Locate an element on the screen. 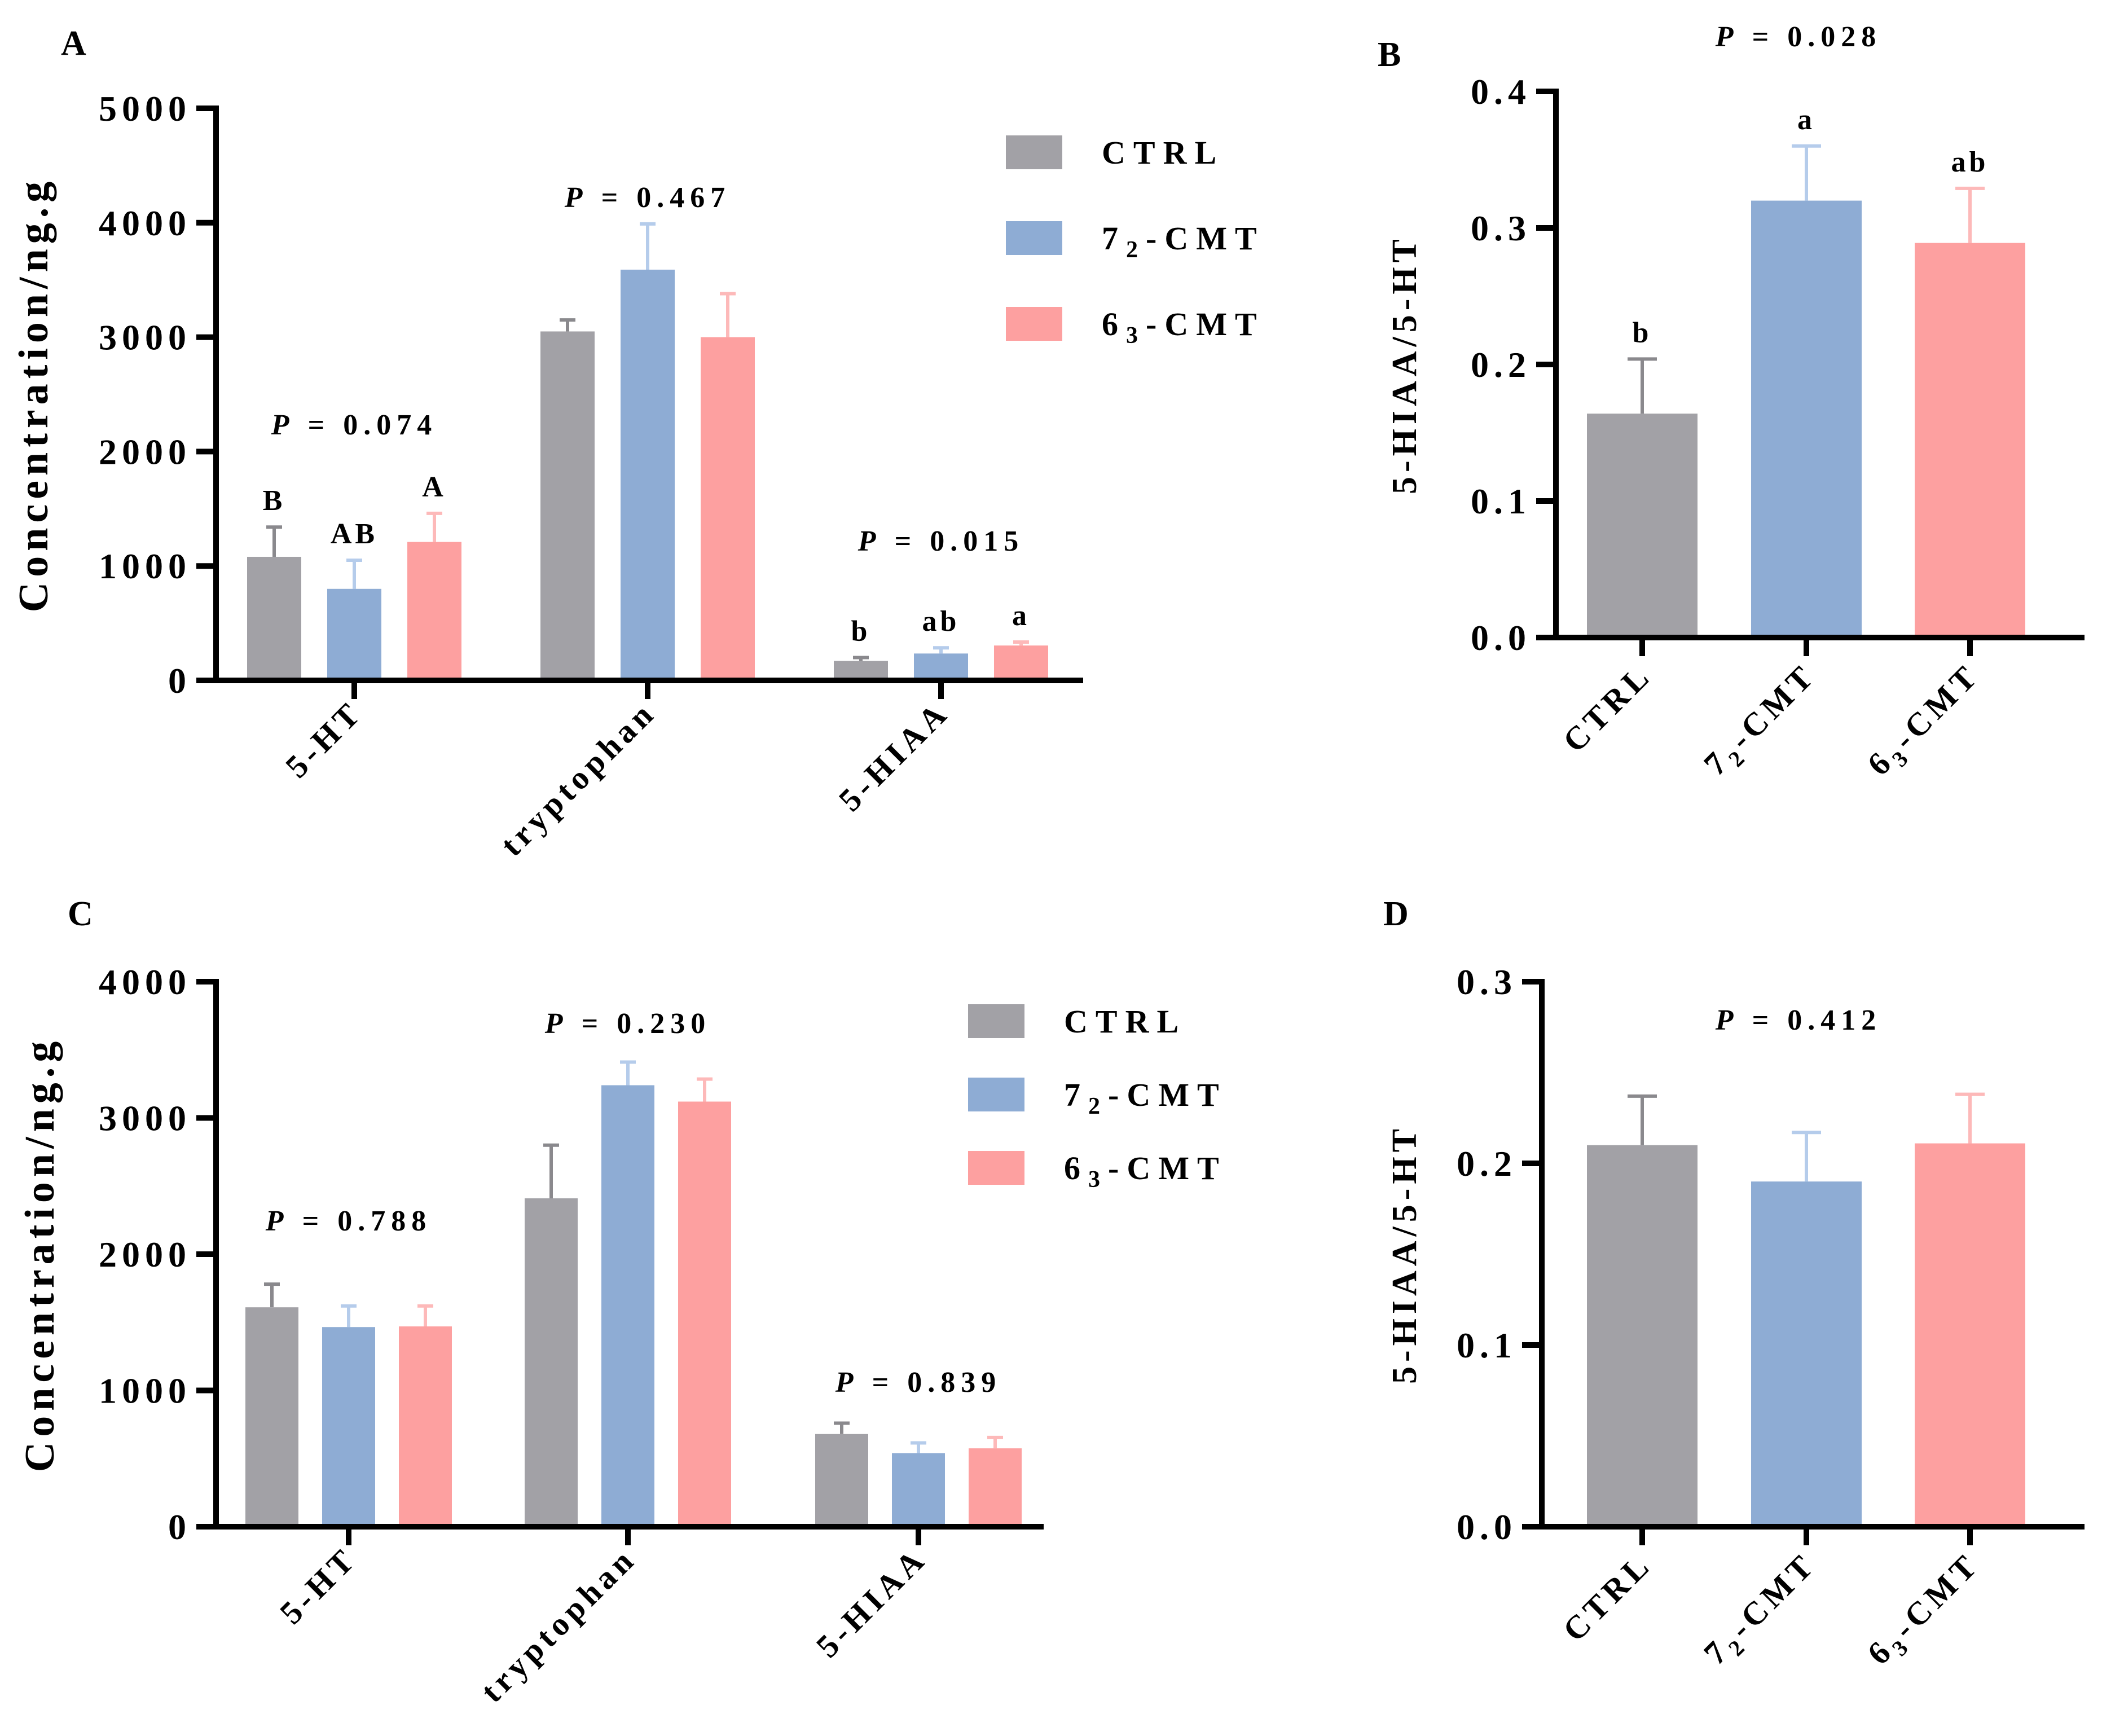 Image resolution: width=2102 pixels, height=1736 pixels. p-value-label: P = 0.467 is located at coordinates (647, 198).